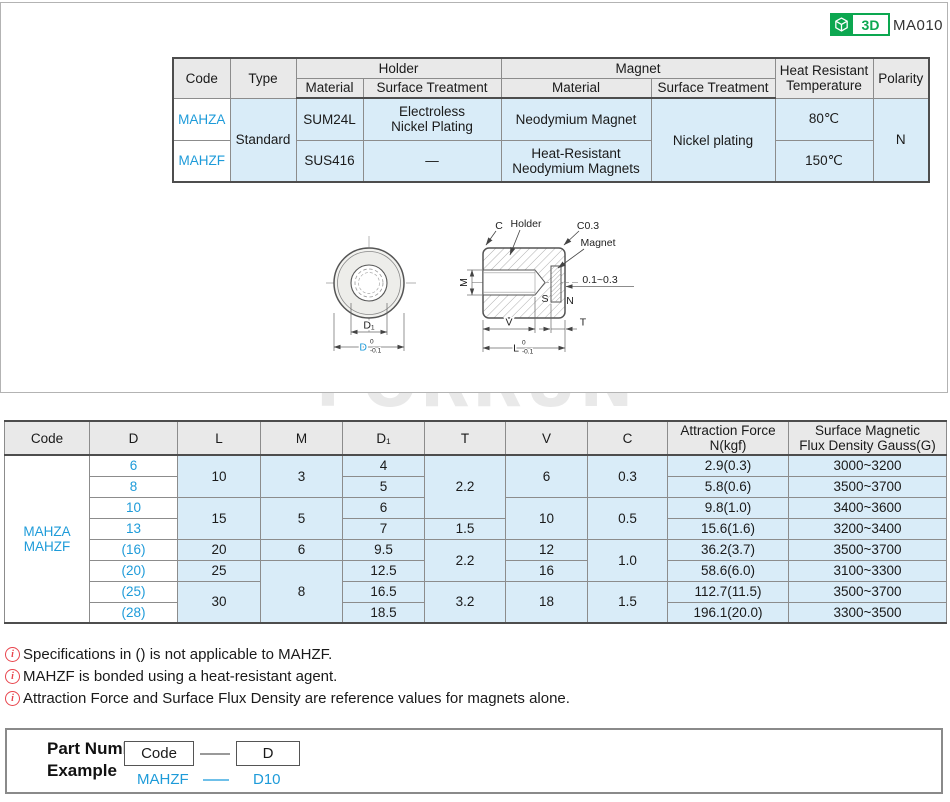  What do you see at coordinates (824, 161) in the screenshot?
I see `data-cell: 150℃` at bounding box center [824, 161].